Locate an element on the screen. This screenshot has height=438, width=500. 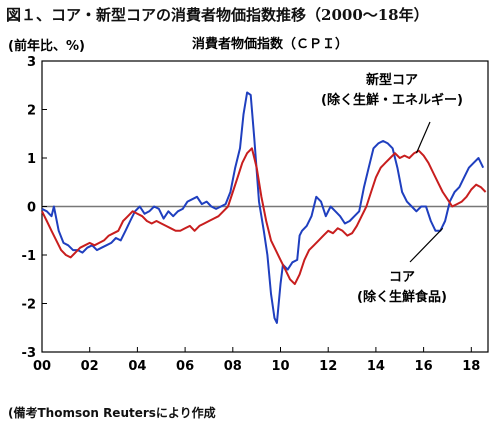
chart-title: 消費者物価指数（ＣＰＩ） is located at coordinates (270, 44).